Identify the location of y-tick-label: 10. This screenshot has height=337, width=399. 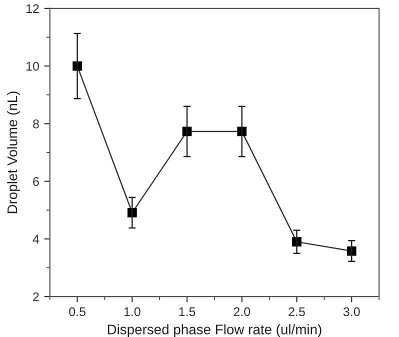
(32, 66).